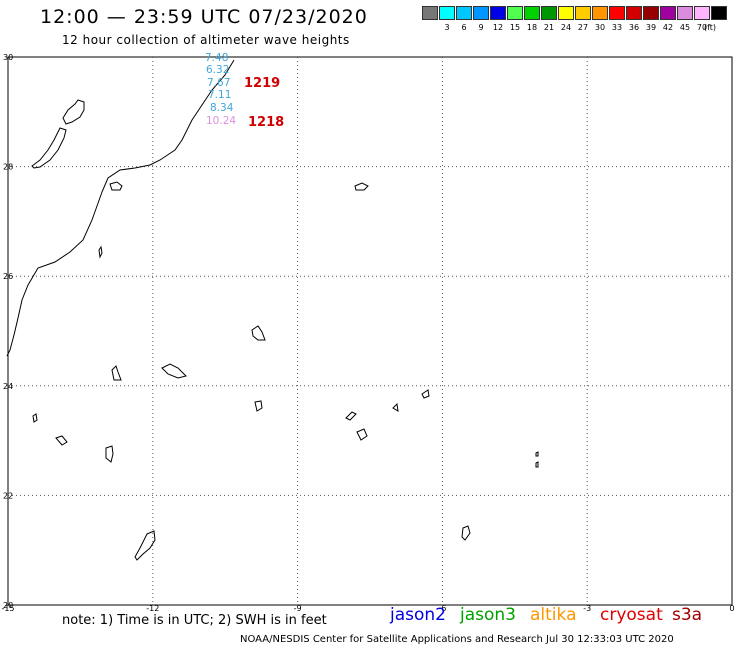 The image size is (740, 650). I want to click on island-p, so click(537, 464).